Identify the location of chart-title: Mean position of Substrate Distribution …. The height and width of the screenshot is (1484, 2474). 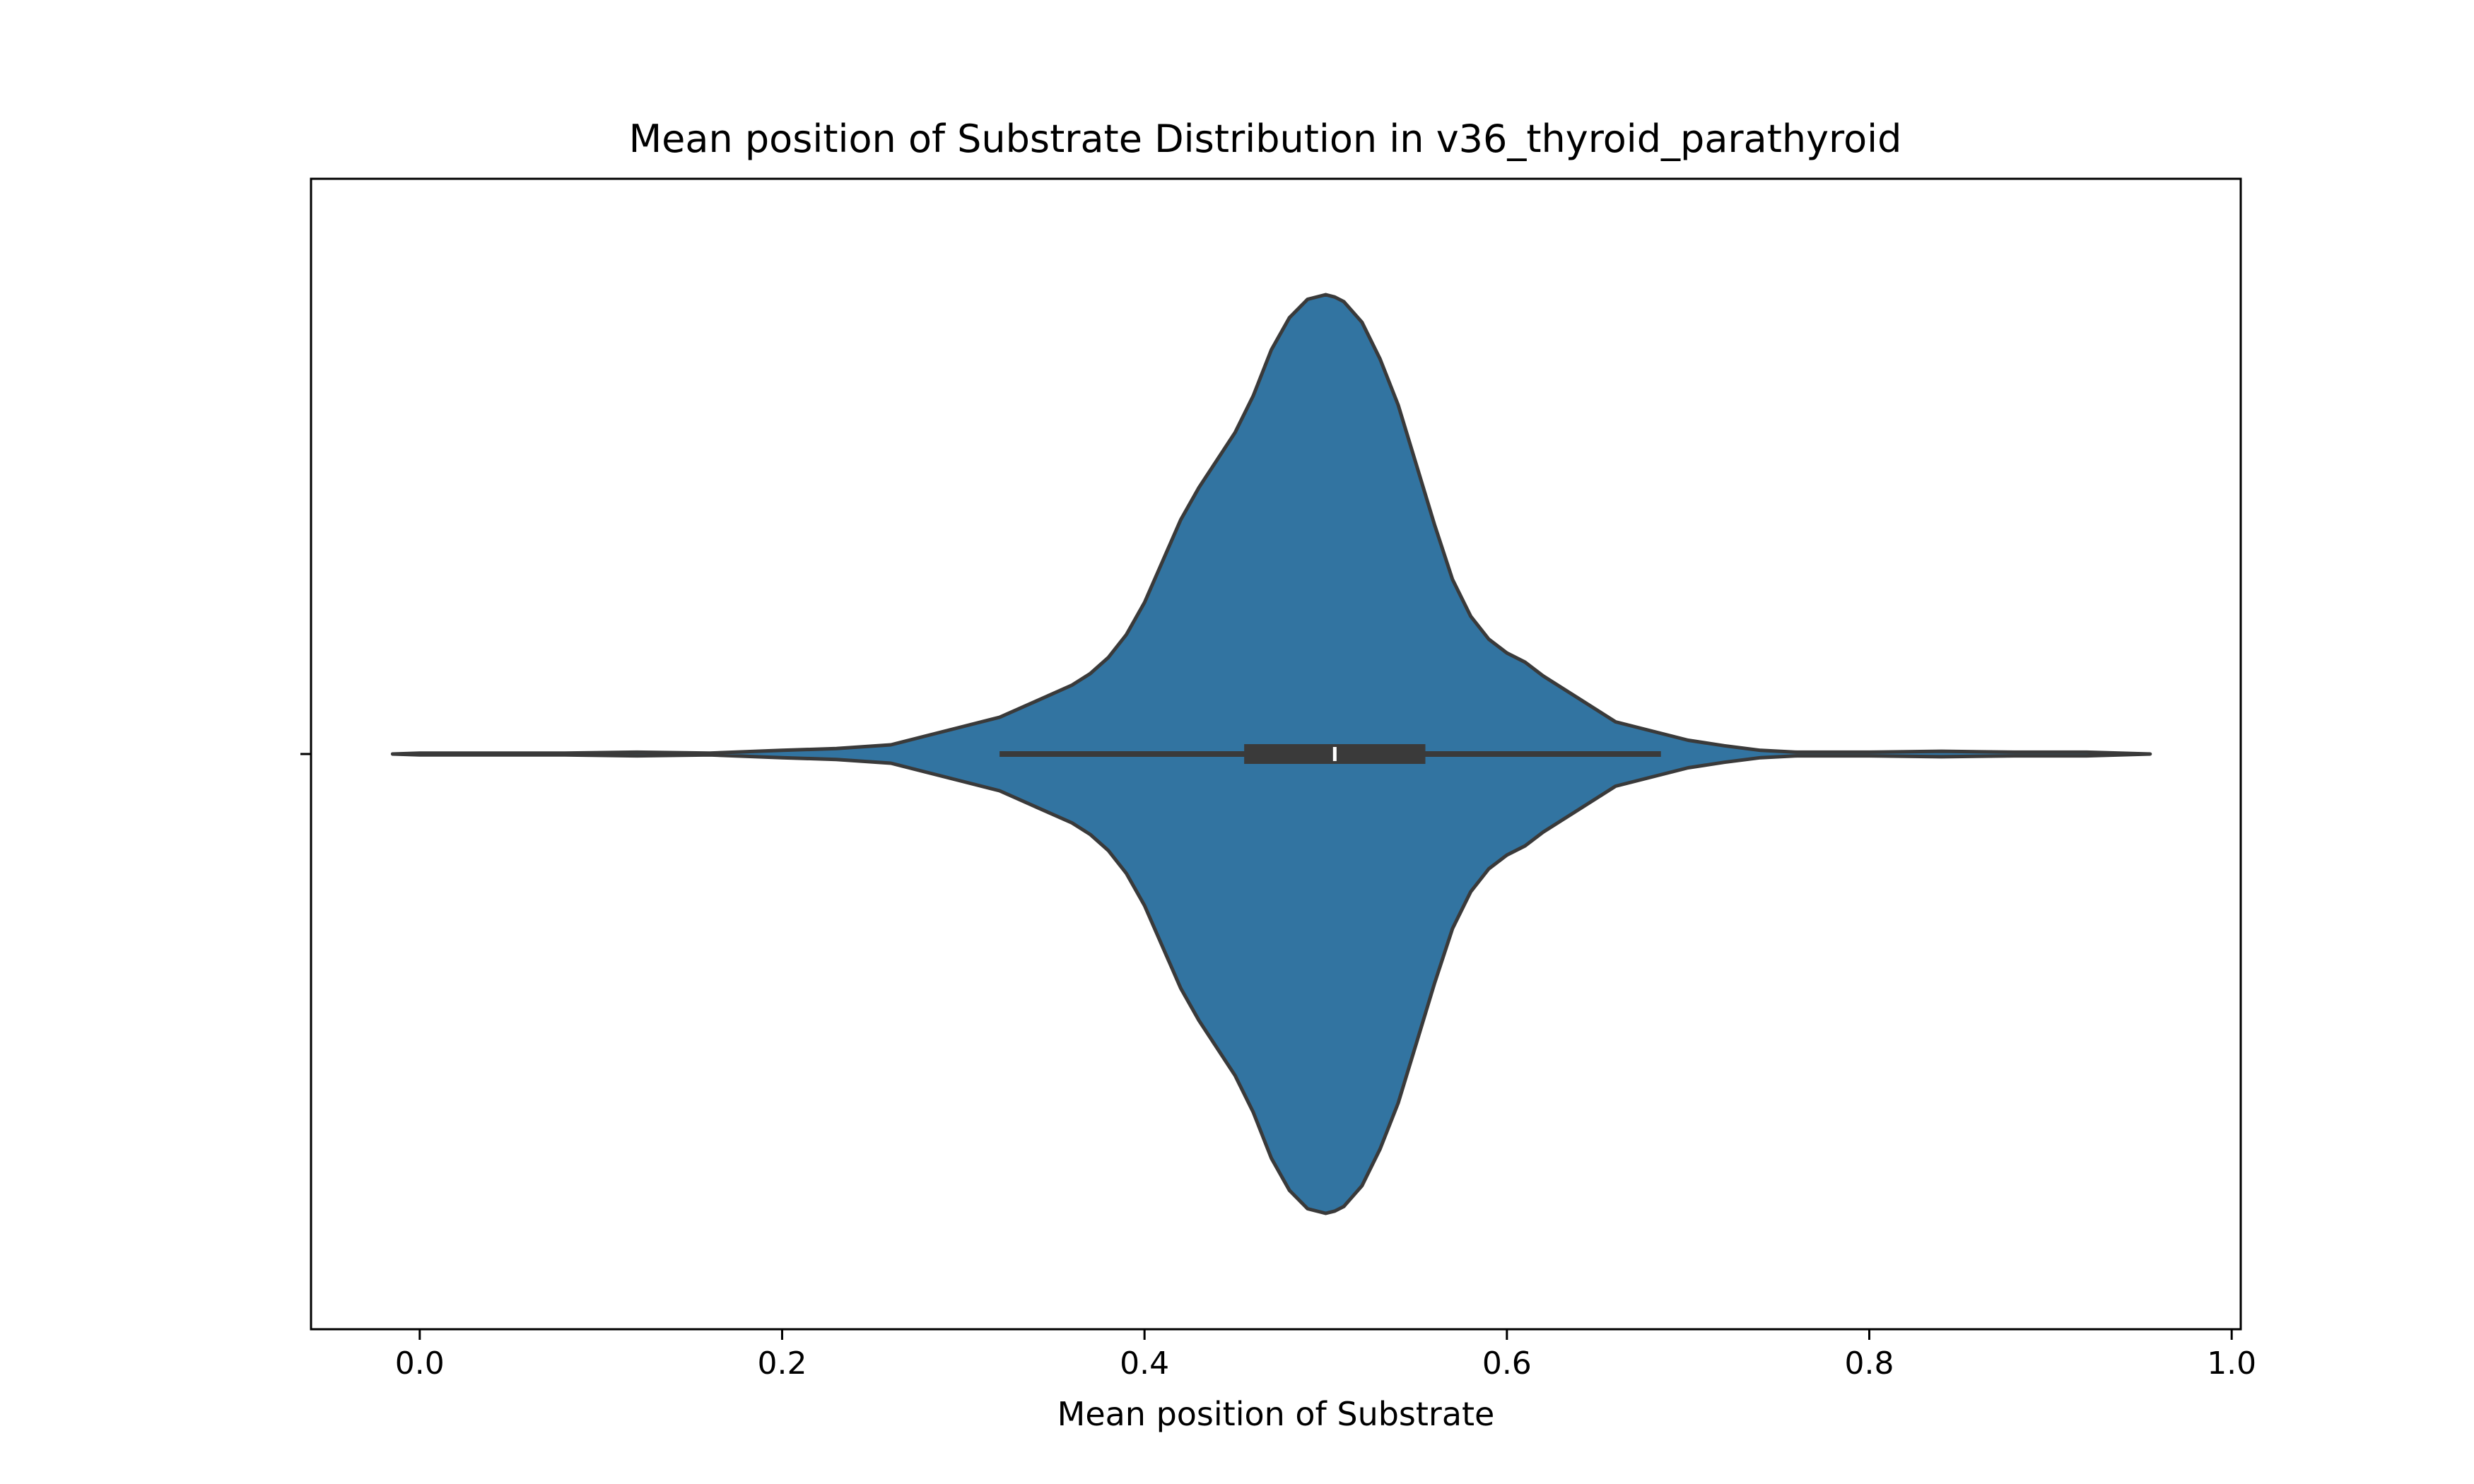
(1265, 139).